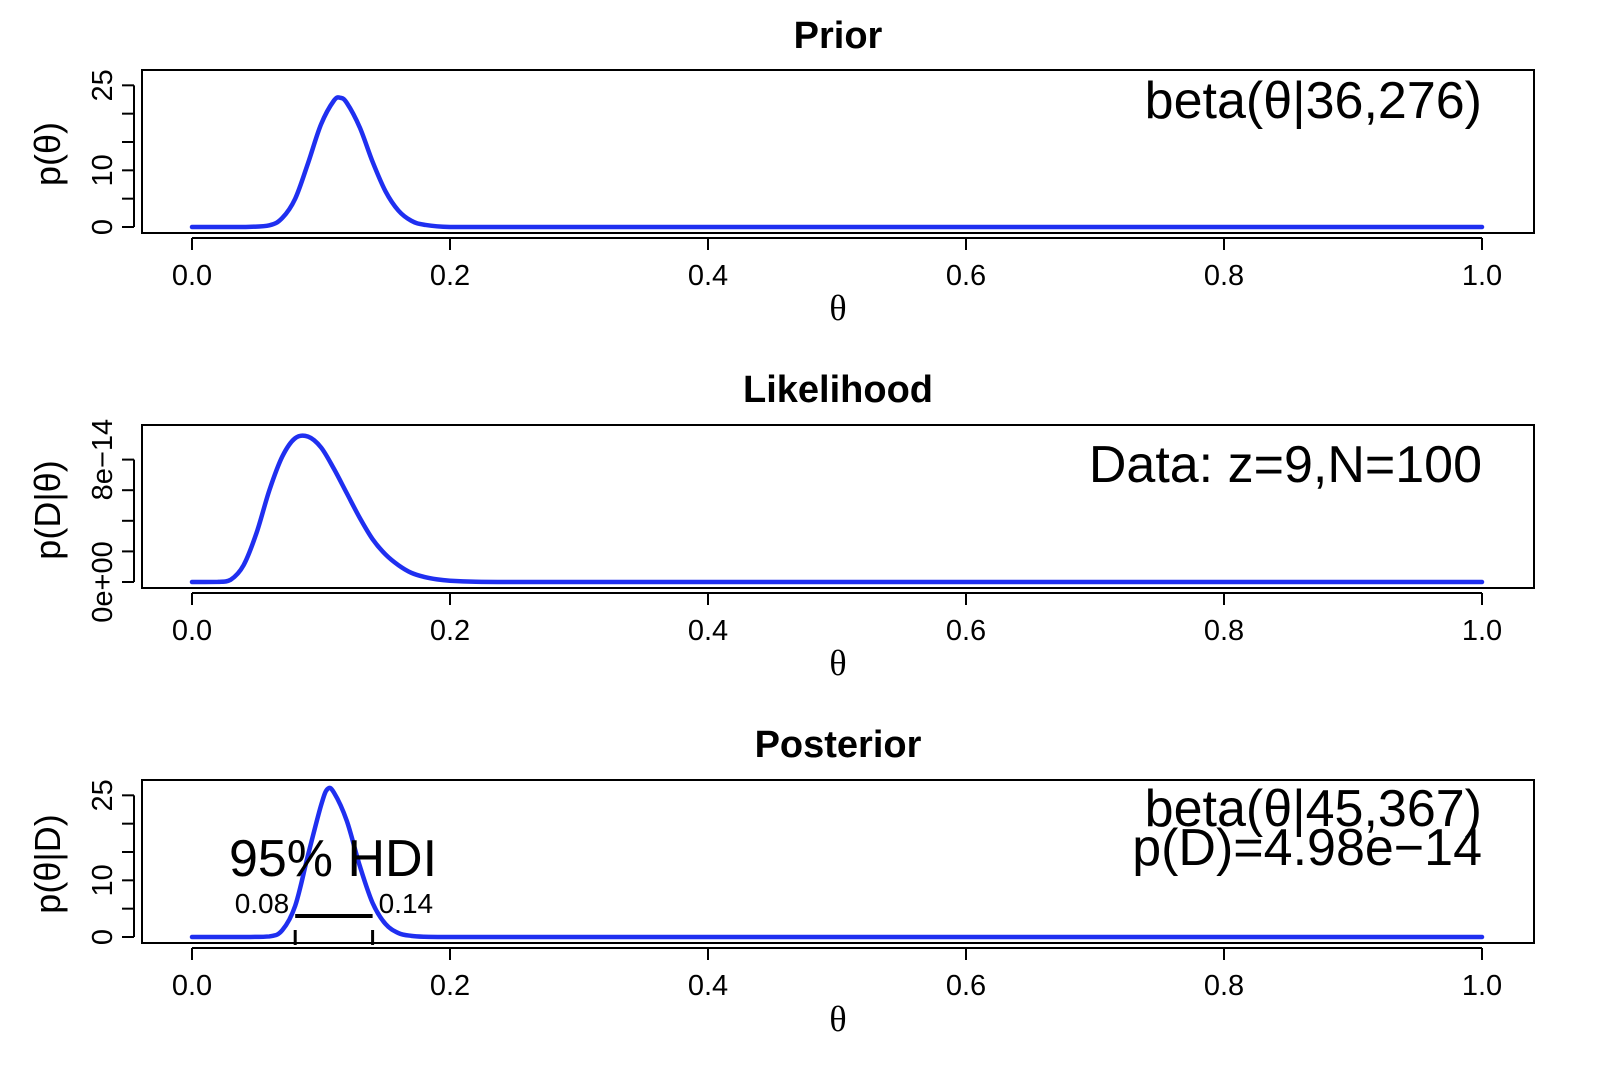 This screenshot has width=1598, height=1080. What do you see at coordinates (837, 1019) in the screenshot?
I see `posterior-x-axis-label: θ` at bounding box center [837, 1019].